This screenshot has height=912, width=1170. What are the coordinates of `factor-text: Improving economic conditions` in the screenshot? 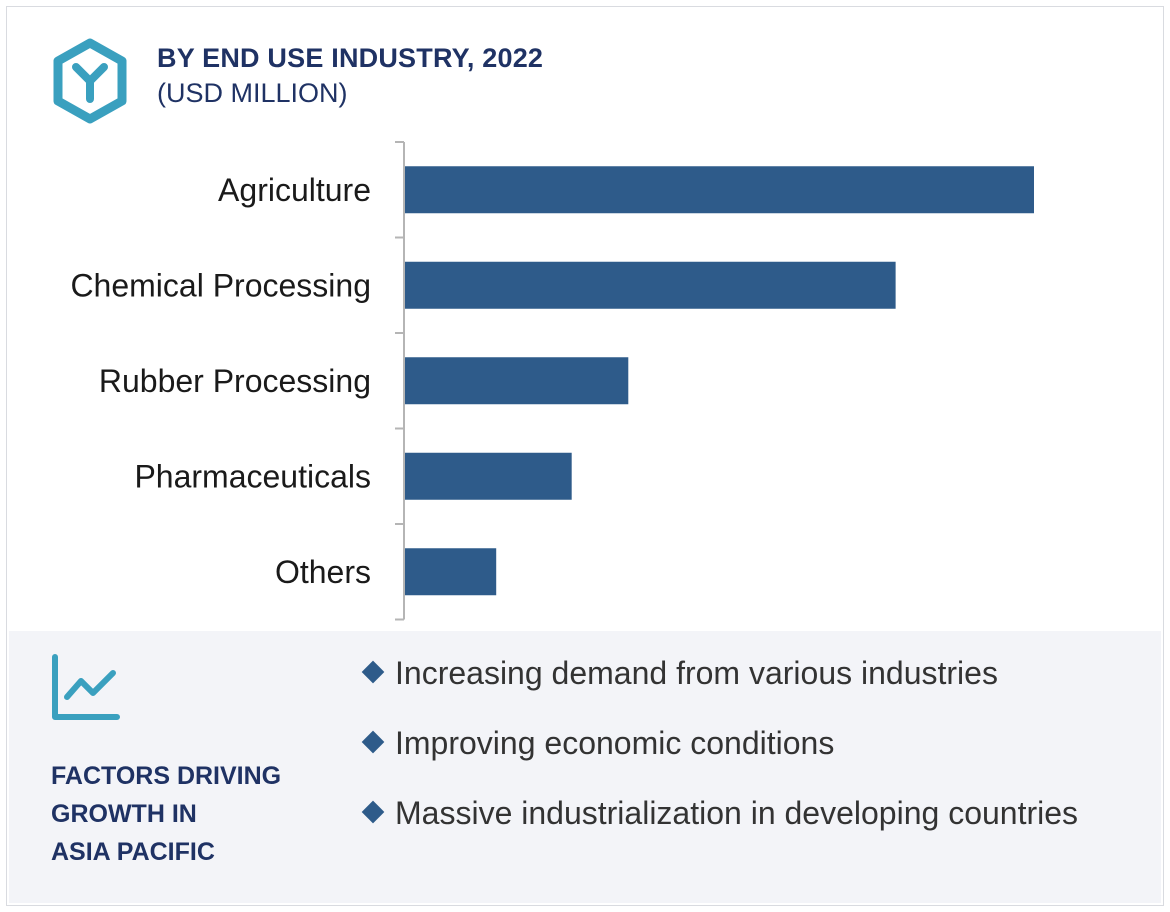 It's located at (615, 743).